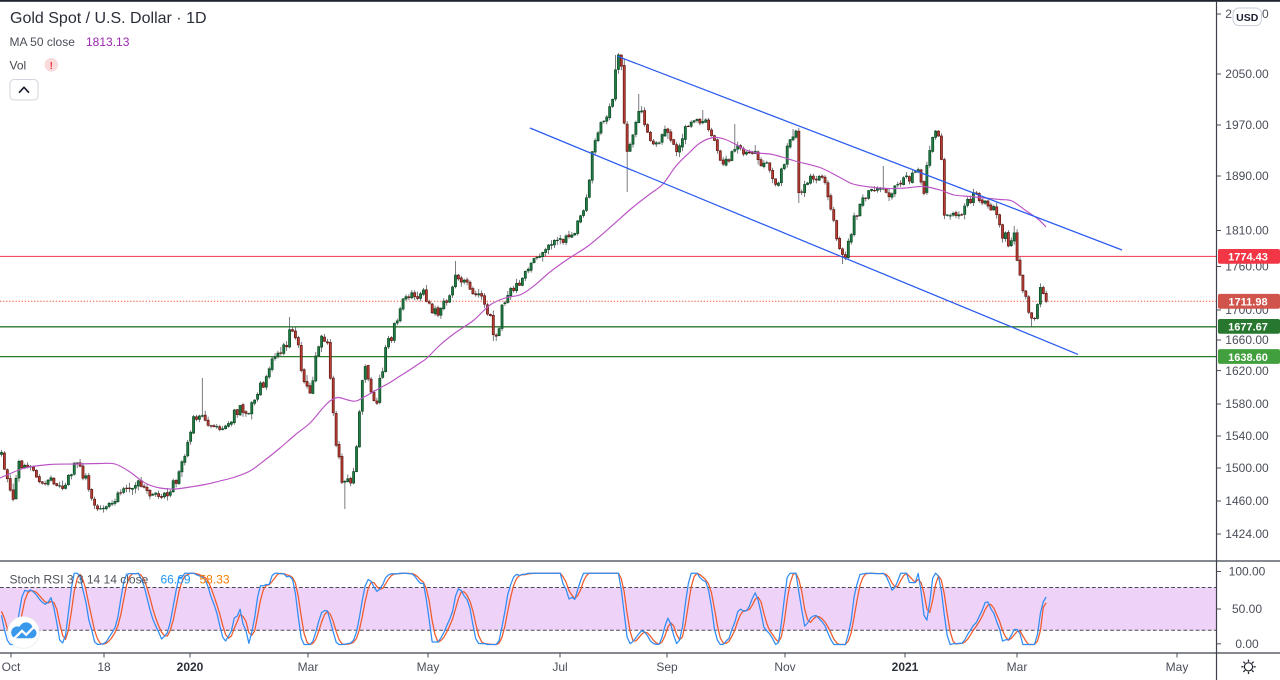 Image resolution: width=1280 pixels, height=680 pixels. I want to click on svg-text: 1711.98, so click(1247, 303).